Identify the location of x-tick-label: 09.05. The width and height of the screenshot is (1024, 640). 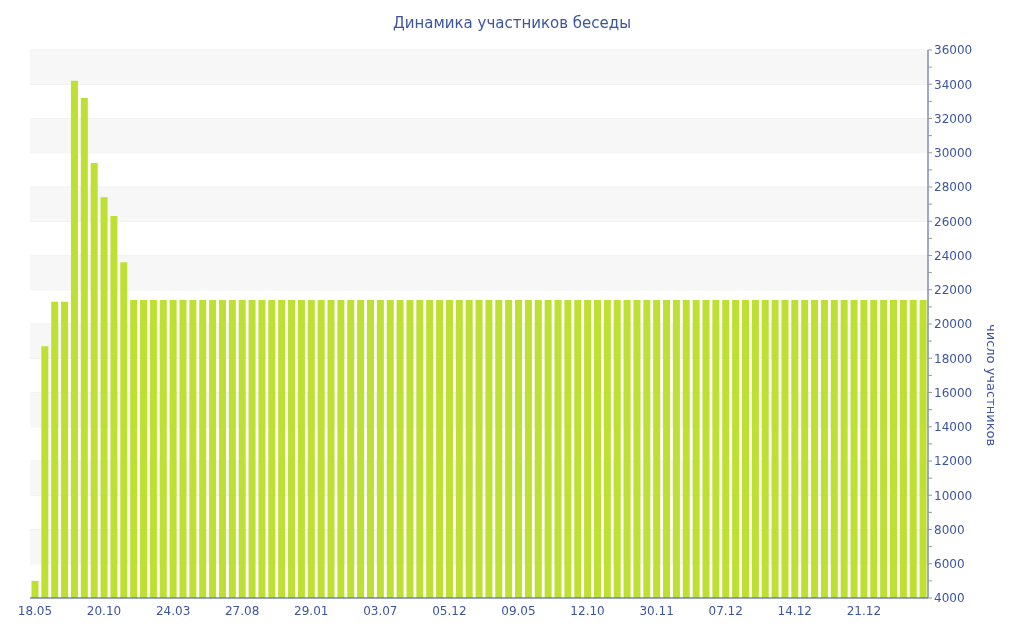
(518, 610).